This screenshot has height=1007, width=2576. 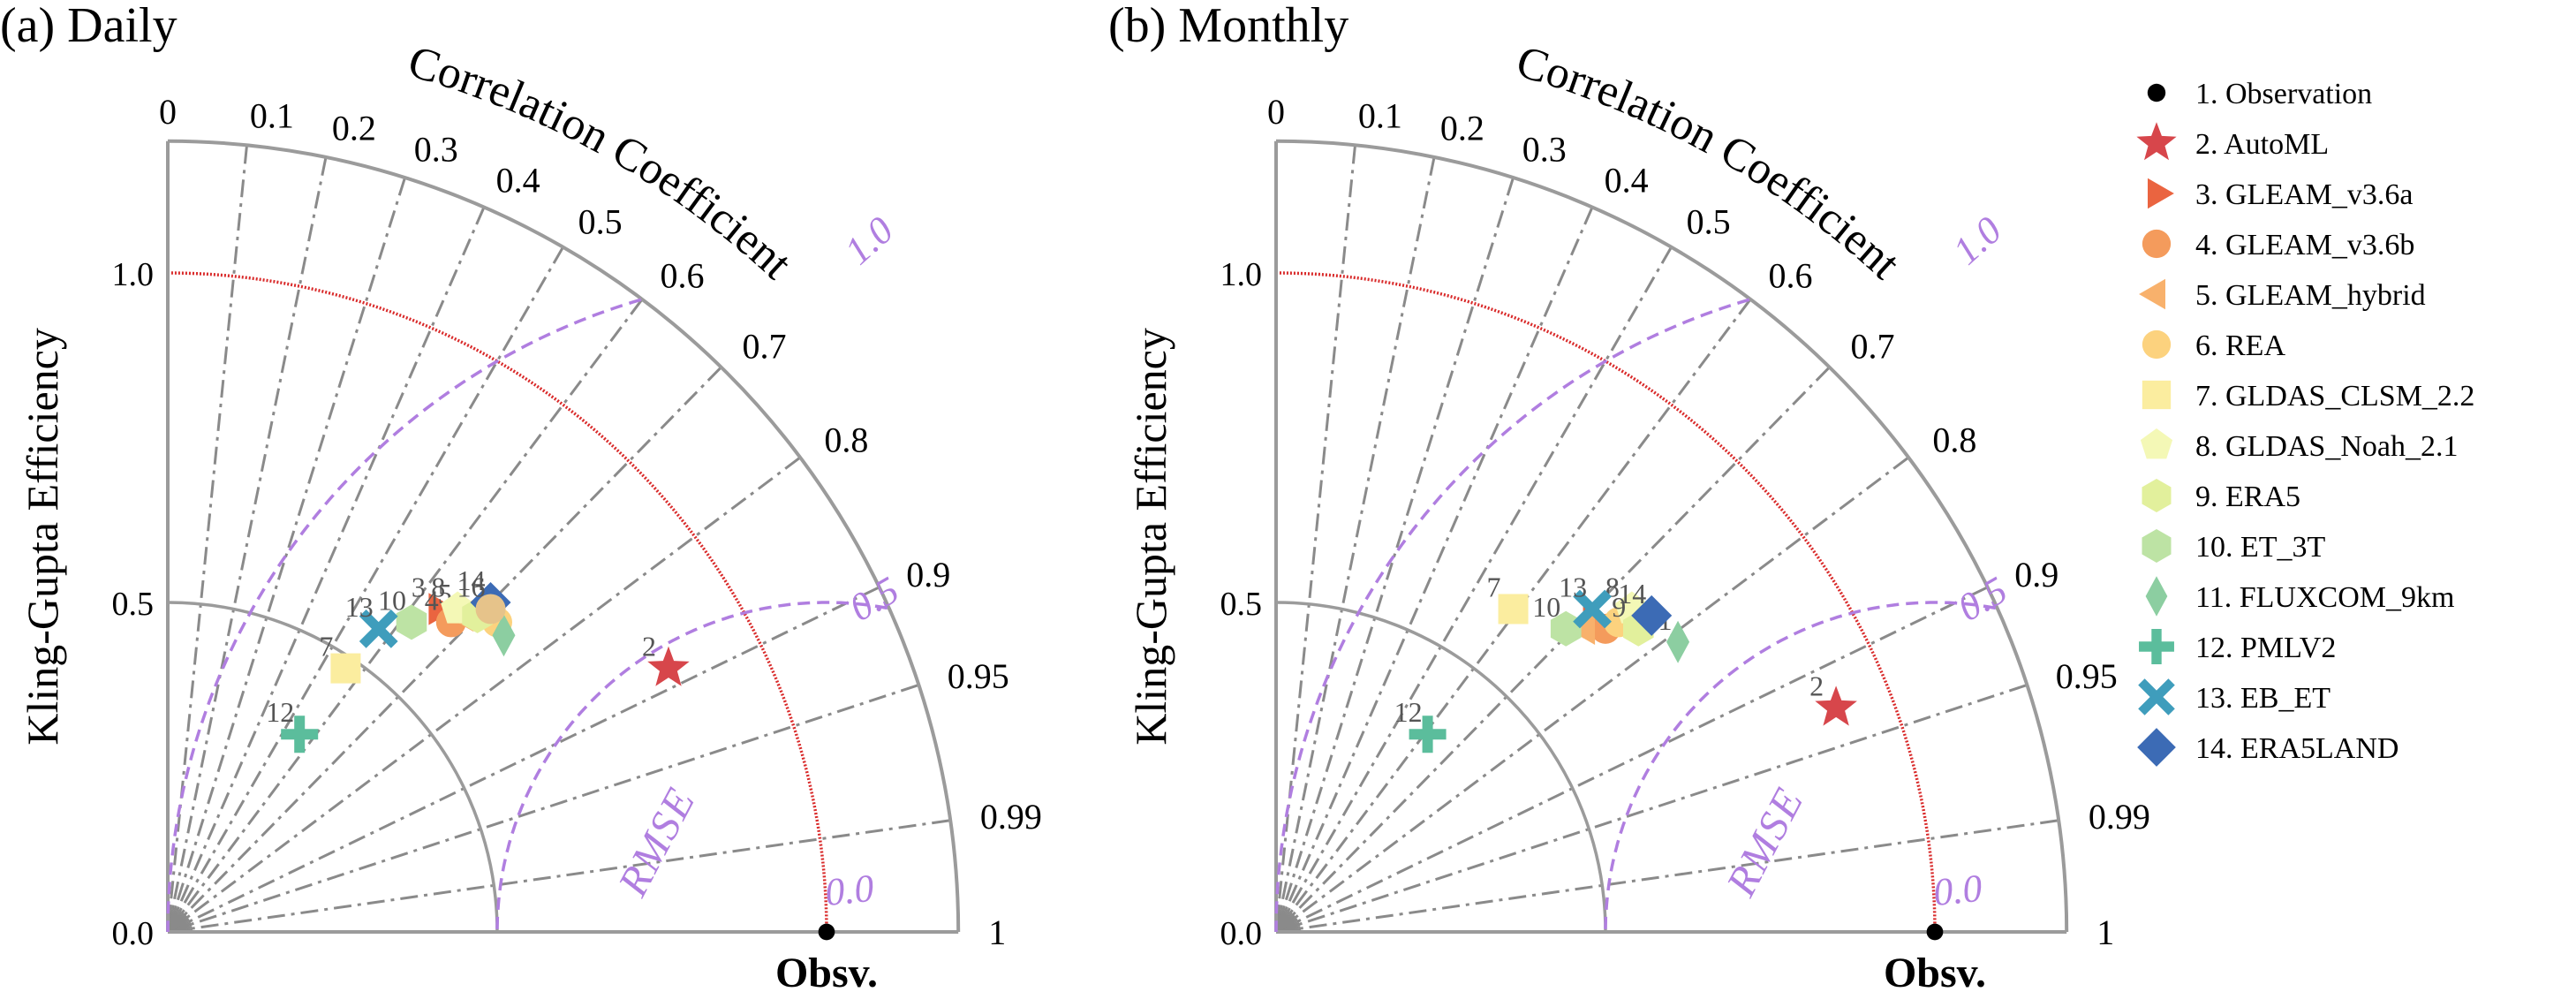 What do you see at coordinates (2247, 497) in the screenshot?
I see `legend-label-9: 9. ERA5` at bounding box center [2247, 497].